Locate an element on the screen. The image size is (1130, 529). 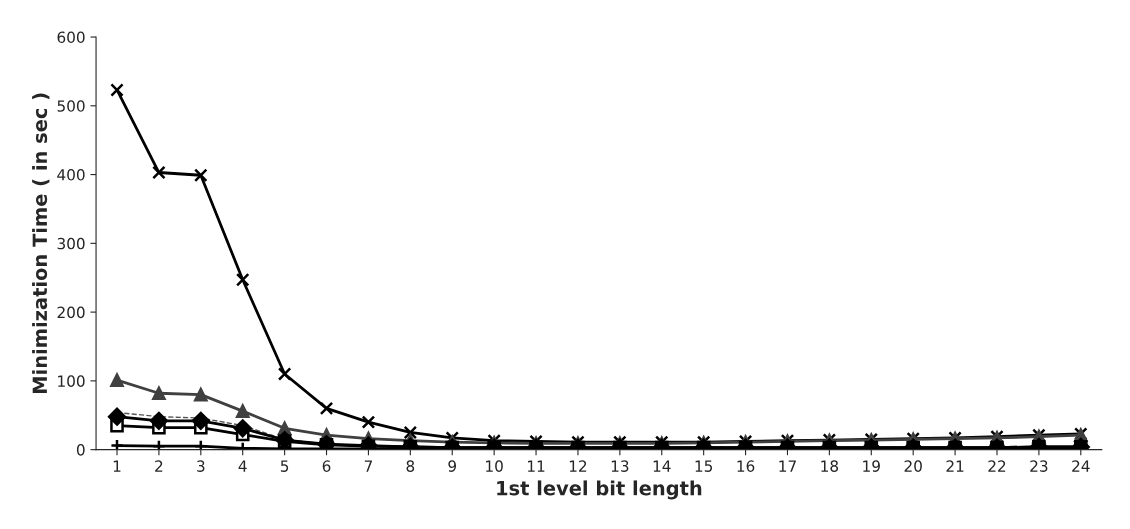
x-tick-label: 4 is located at coordinates (242, 466).